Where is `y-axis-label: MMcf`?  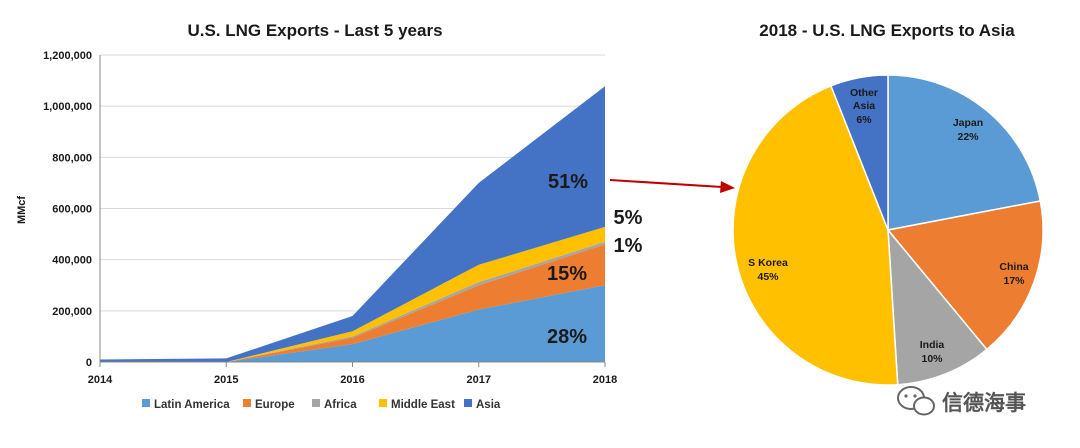 y-axis-label: MMcf is located at coordinates (22, 210).